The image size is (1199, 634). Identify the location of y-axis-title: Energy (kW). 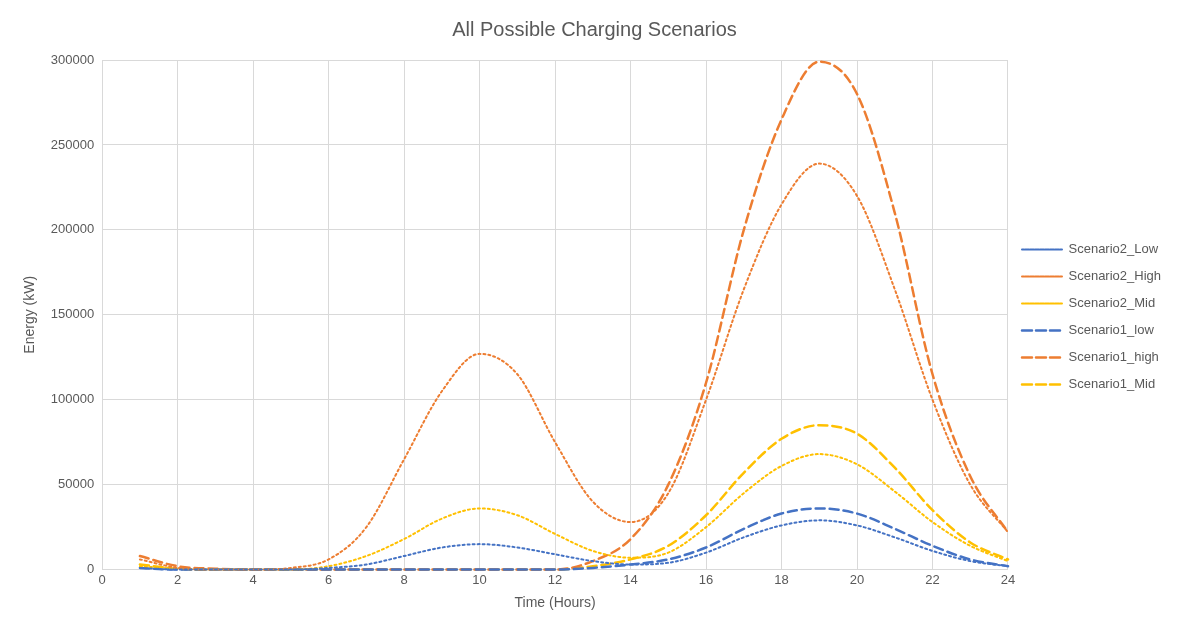
(29, 314).